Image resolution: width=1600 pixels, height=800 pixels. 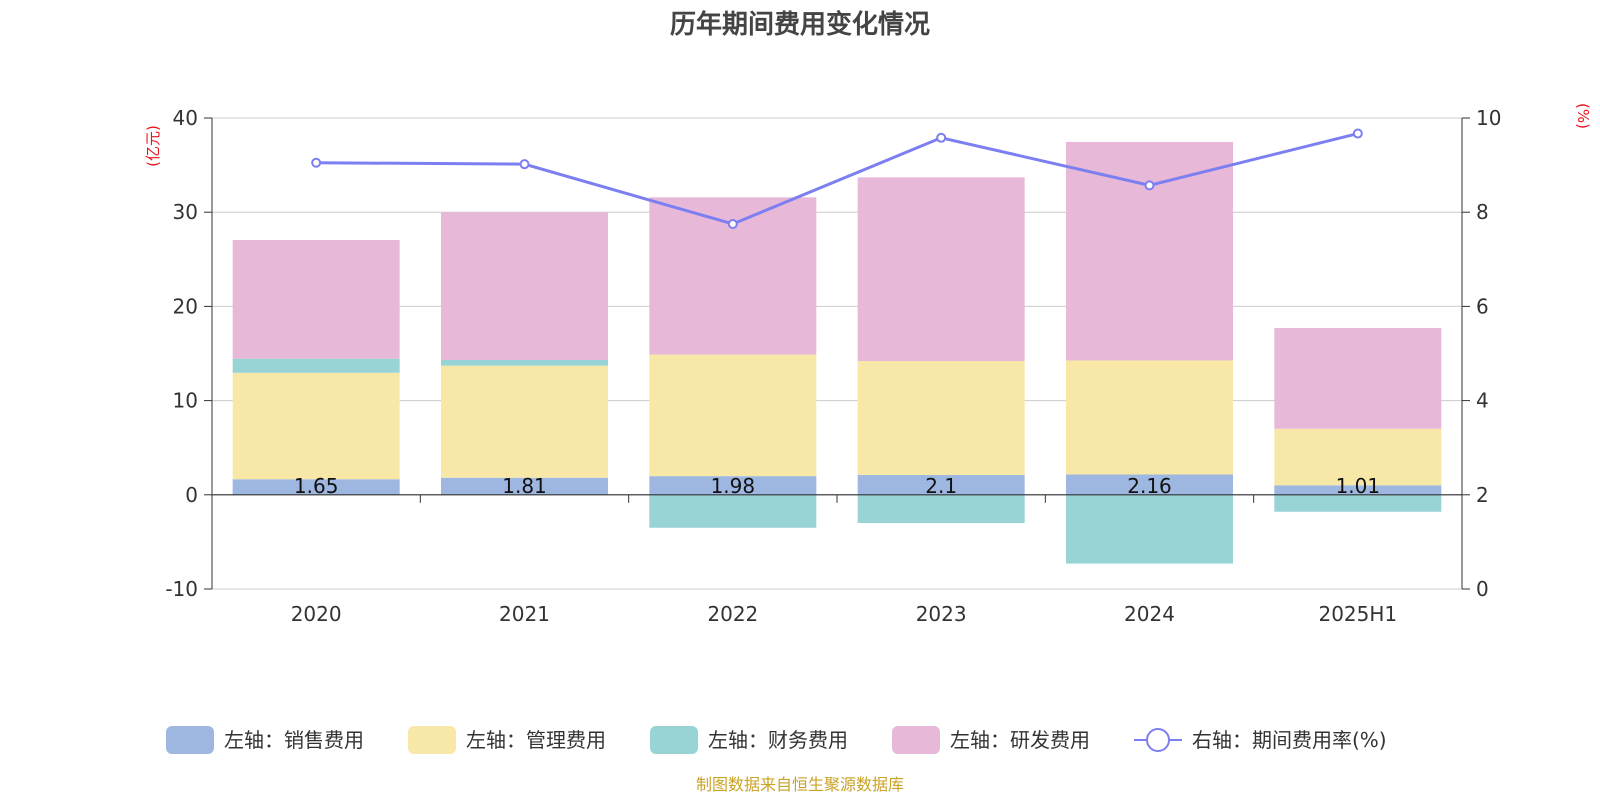 I want to click on bar-1-2024, so click(x=1149, y=417).